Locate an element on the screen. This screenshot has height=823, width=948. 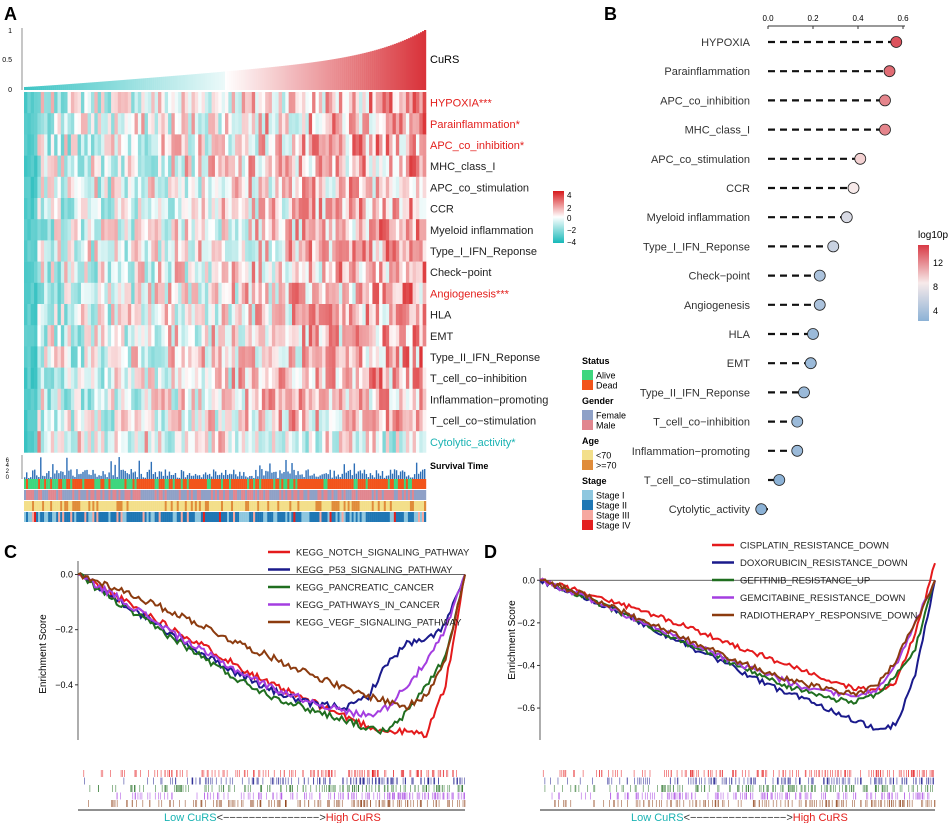
heatmap-row-label: APC_co_stimulation is located at coordinates (479, 188).